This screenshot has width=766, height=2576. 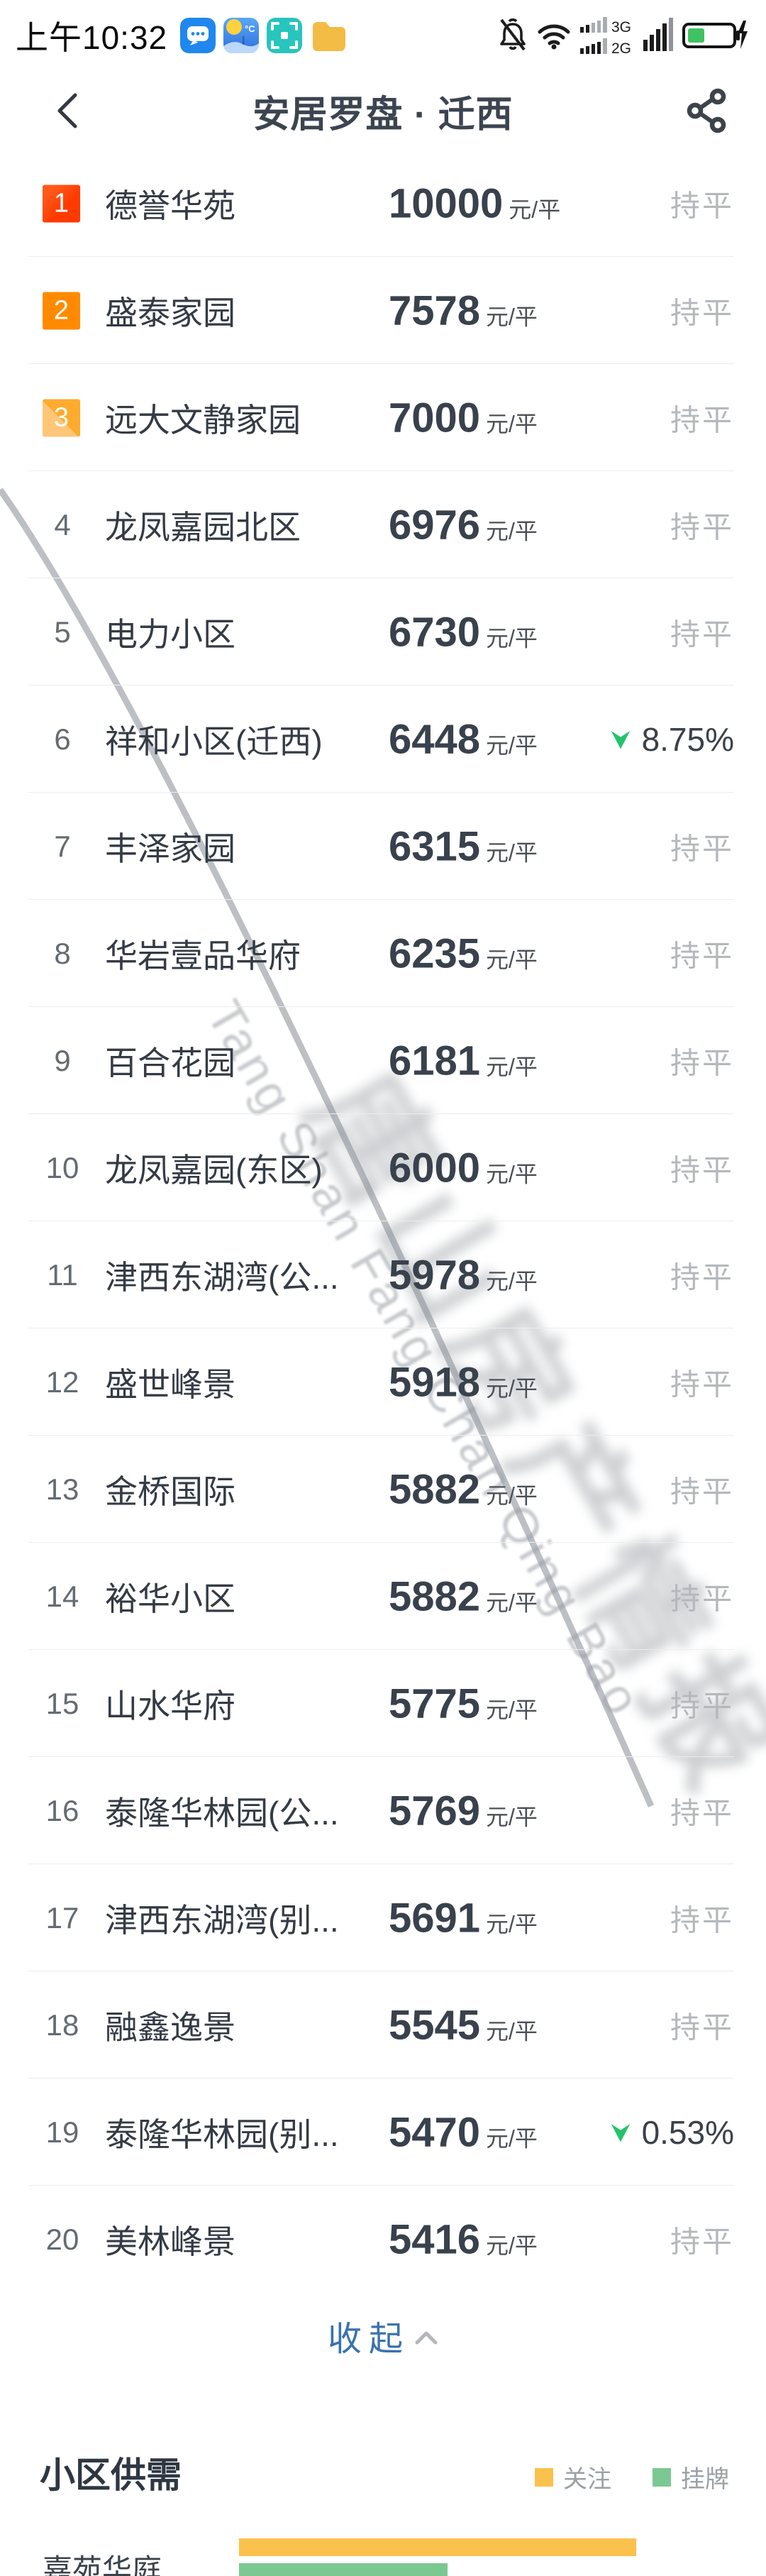 What do you see at coordinates (170, 205) in the screenshot?
I see `community-name: 德誉华苑` at bounding box center [170, 205].